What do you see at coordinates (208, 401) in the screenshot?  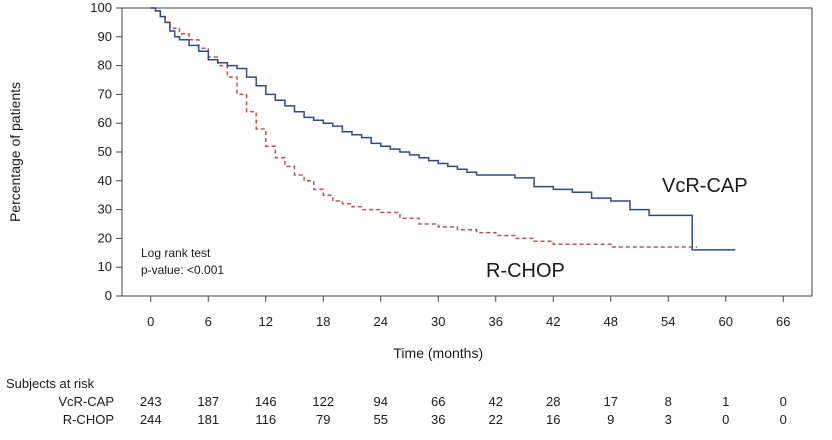 I see `risk-value: 187` at bounding box center [208, 401].